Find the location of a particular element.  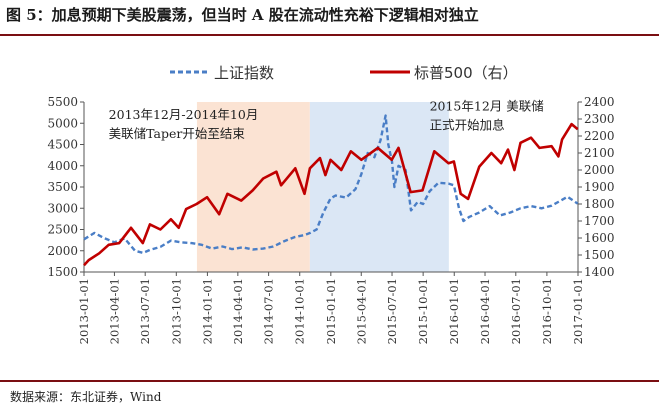

x-tick-label: 2016-01-01 is located at coordinates (454, 311).